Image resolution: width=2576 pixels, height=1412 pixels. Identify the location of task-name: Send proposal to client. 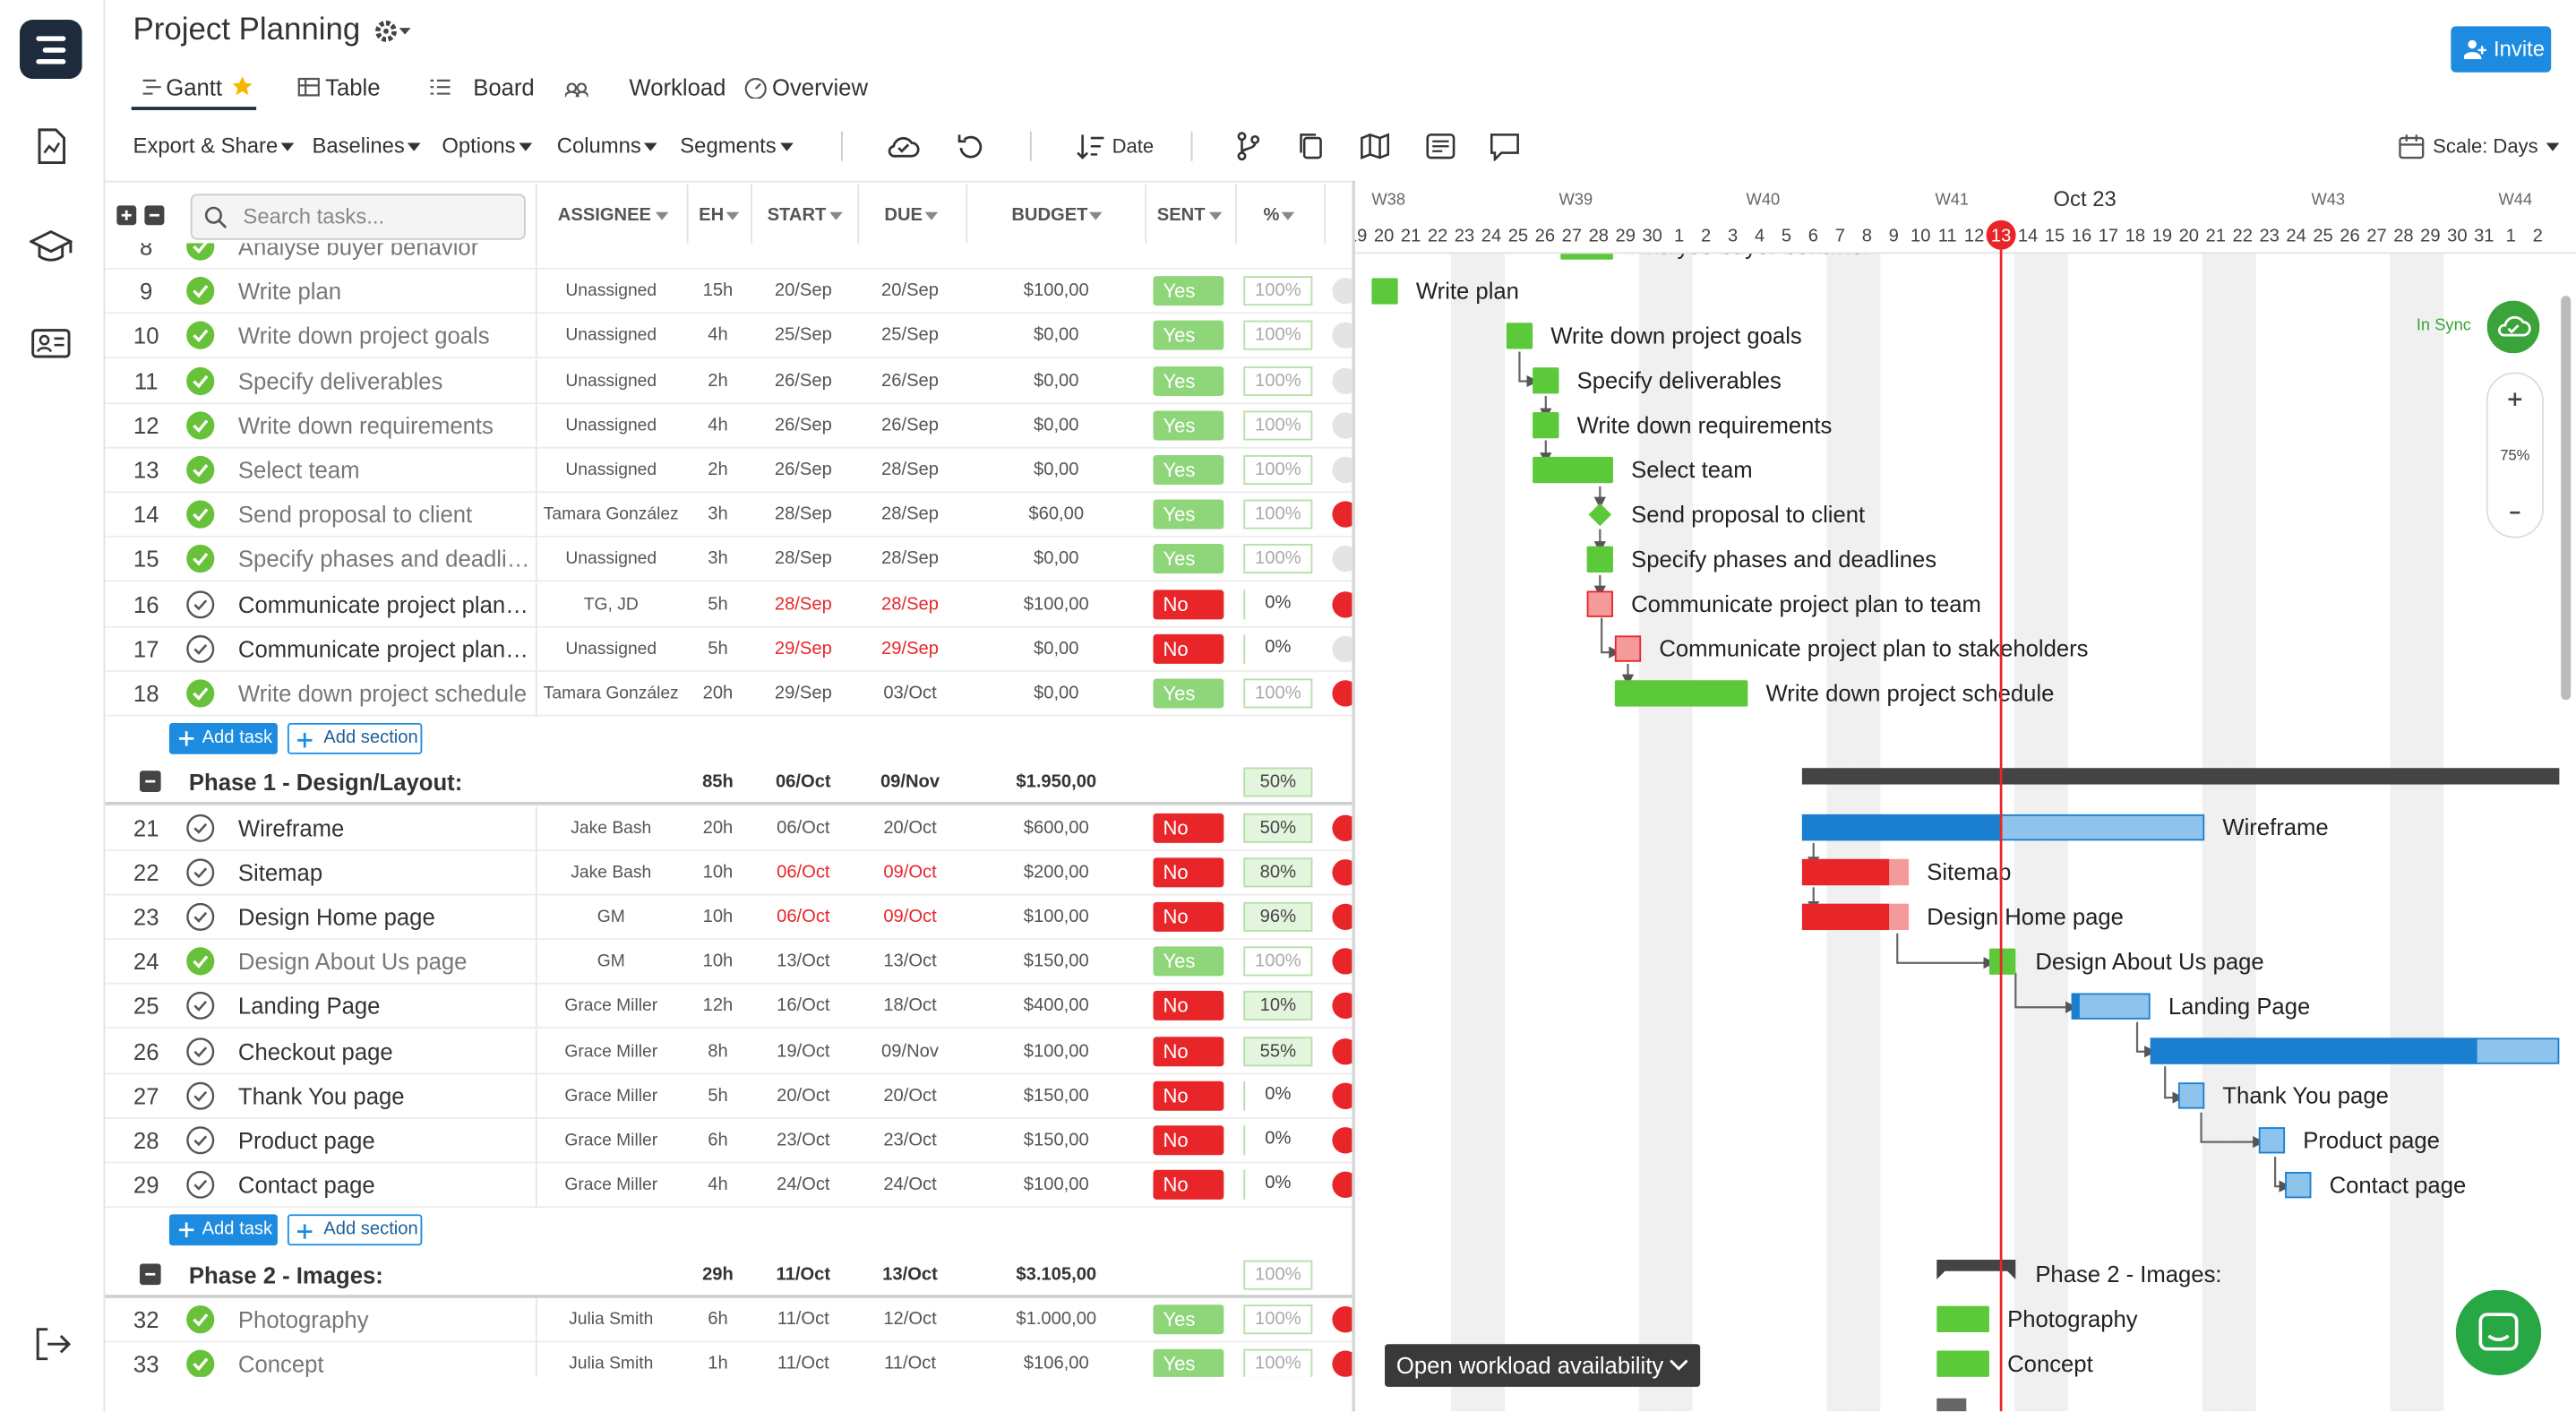
(355, 515).